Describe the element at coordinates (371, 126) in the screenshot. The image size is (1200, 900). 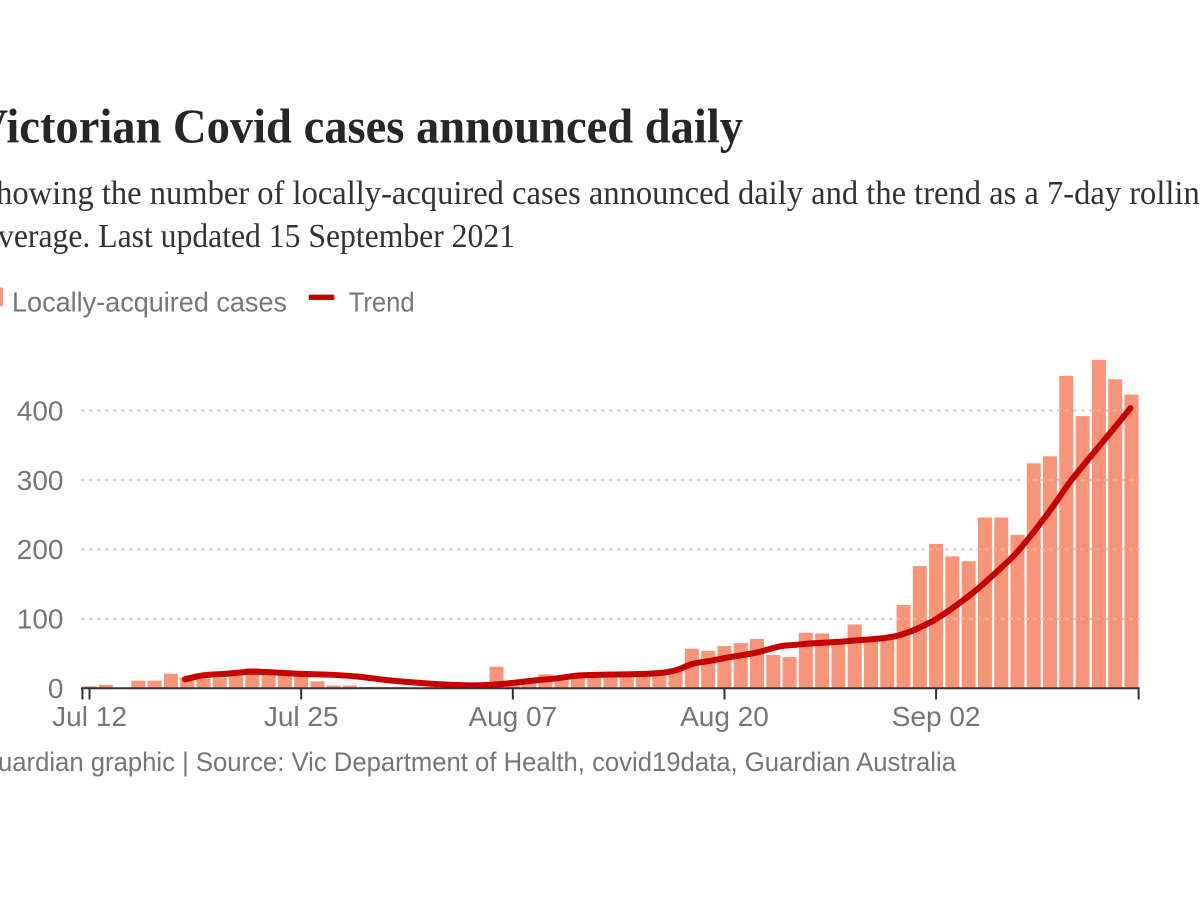
I see `svg-text:Victorian Covid cases announce: Victorian Covid cases announced daily` at that location.